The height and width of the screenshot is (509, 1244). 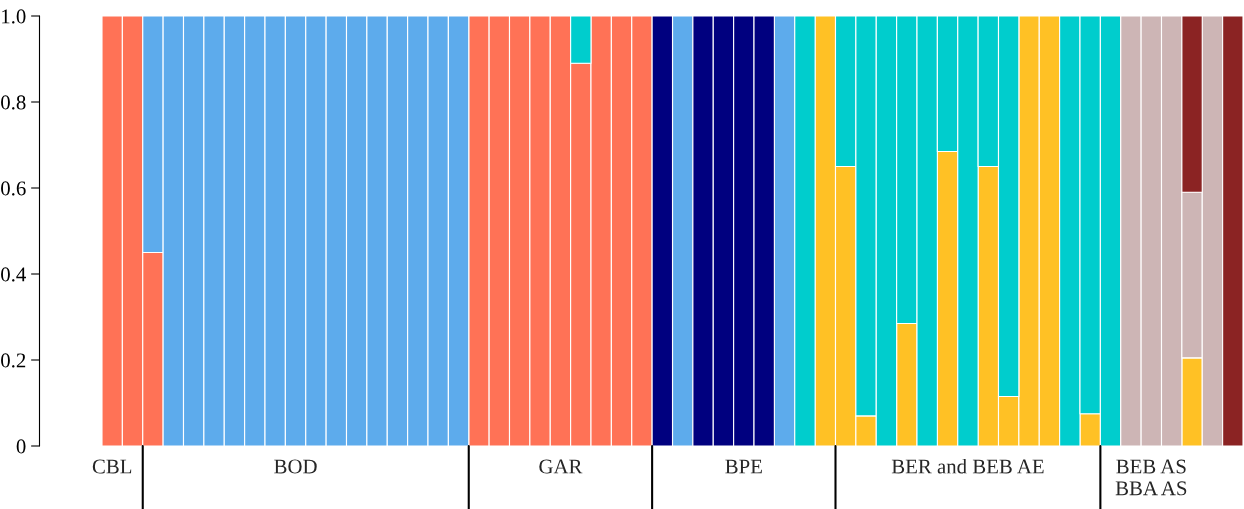 What do you see at coordinates (13, 102) in the screenshot?
I see `y-tick-label: 0.8` at bounding box center [13, 102].